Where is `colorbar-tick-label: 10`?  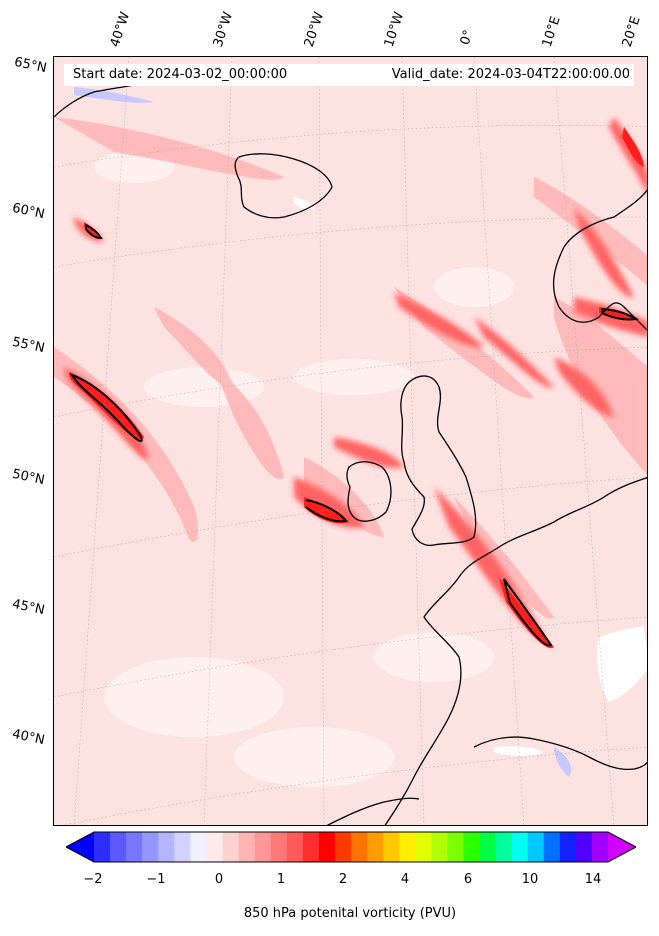 colorbar-tick-label: 10 is located at coordinates (530, 879).